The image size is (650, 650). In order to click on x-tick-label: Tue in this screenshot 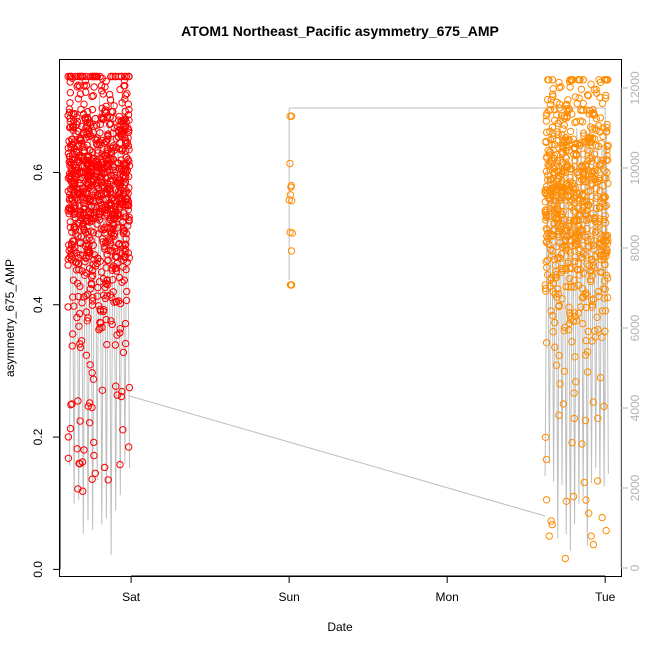, I will do `click(605, 597)`.